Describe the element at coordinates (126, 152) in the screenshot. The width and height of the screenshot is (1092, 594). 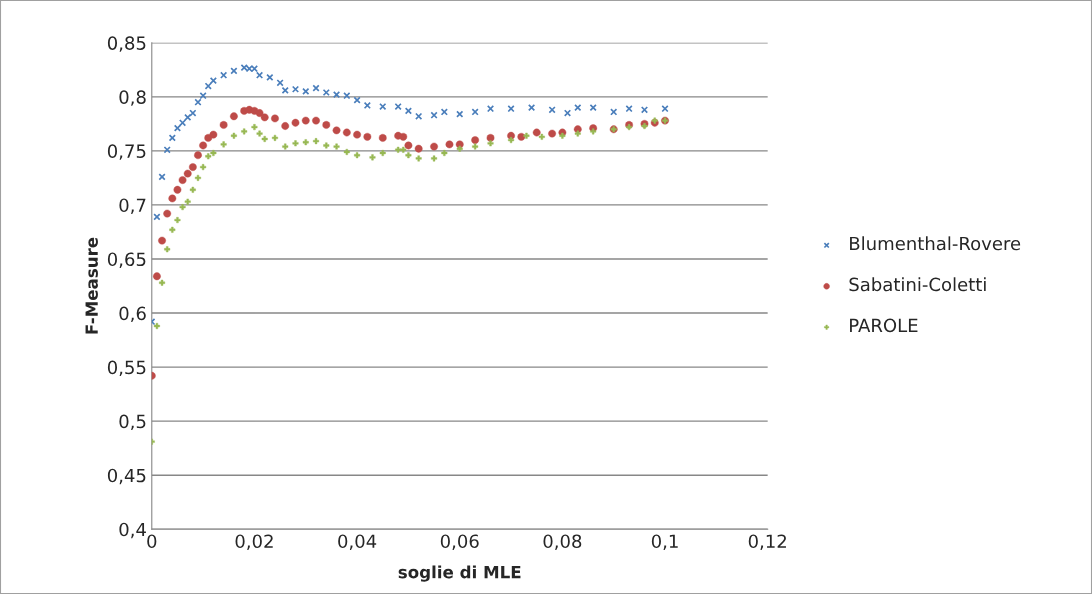
I see `y-tick-label: 0,75` at that location.